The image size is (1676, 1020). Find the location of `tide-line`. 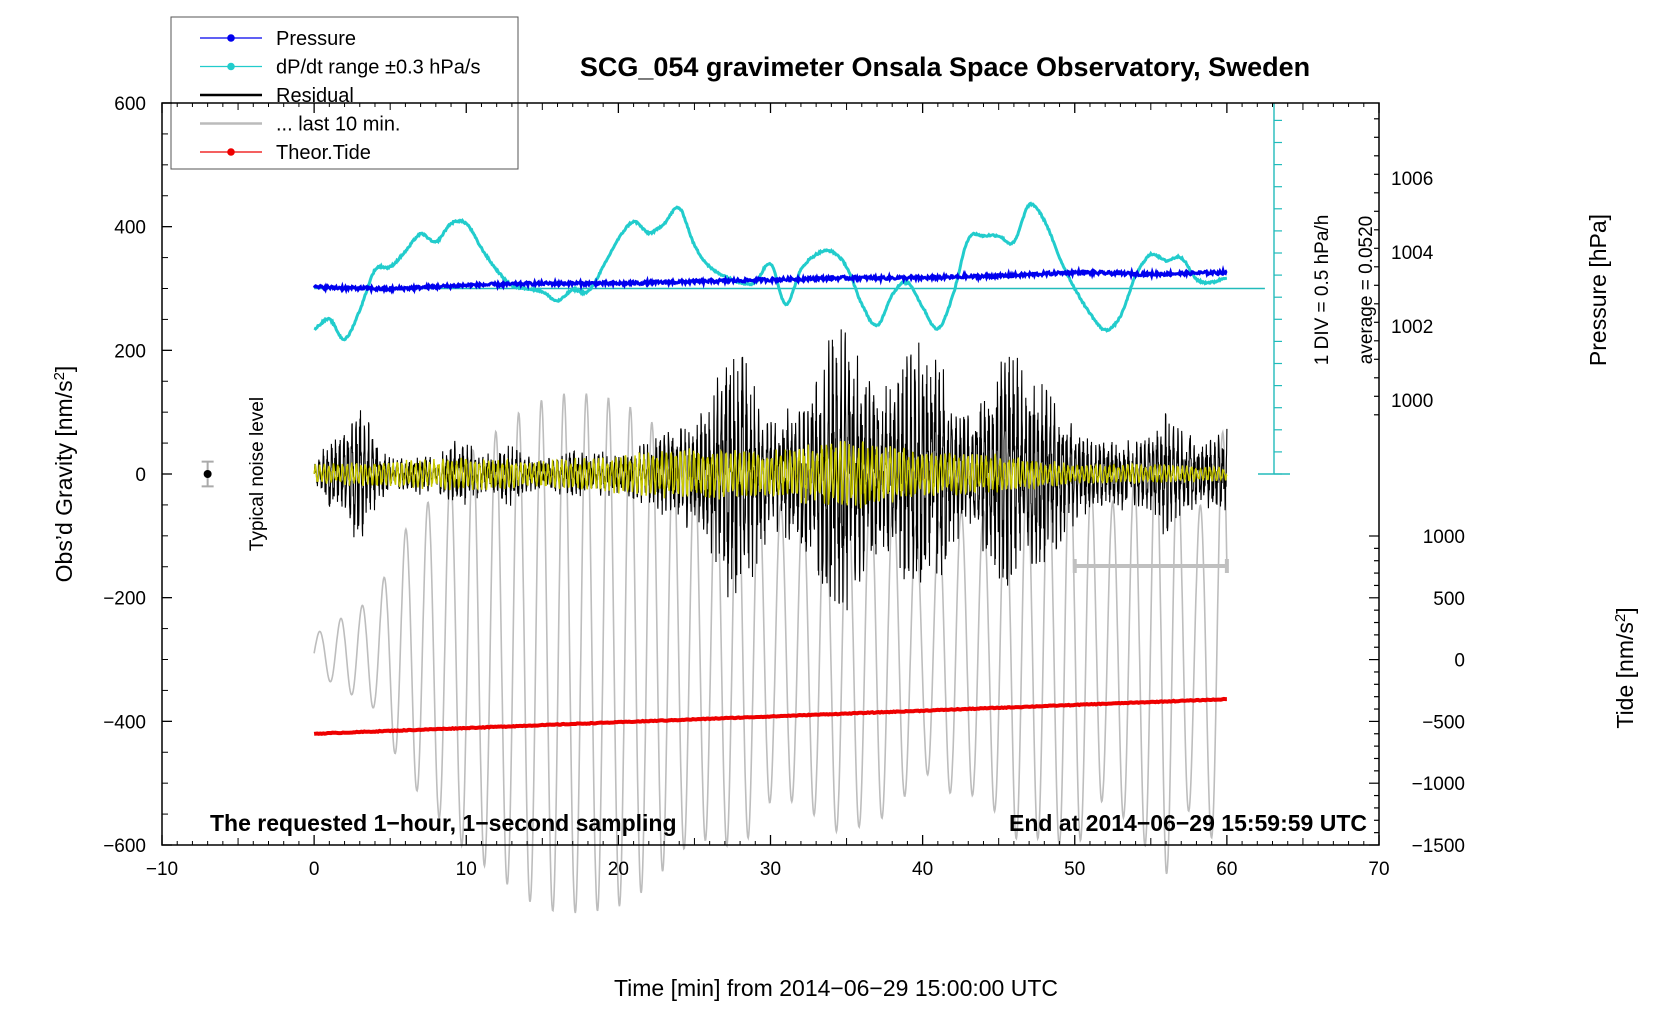

tide-line is located at coordinates (770, 716).